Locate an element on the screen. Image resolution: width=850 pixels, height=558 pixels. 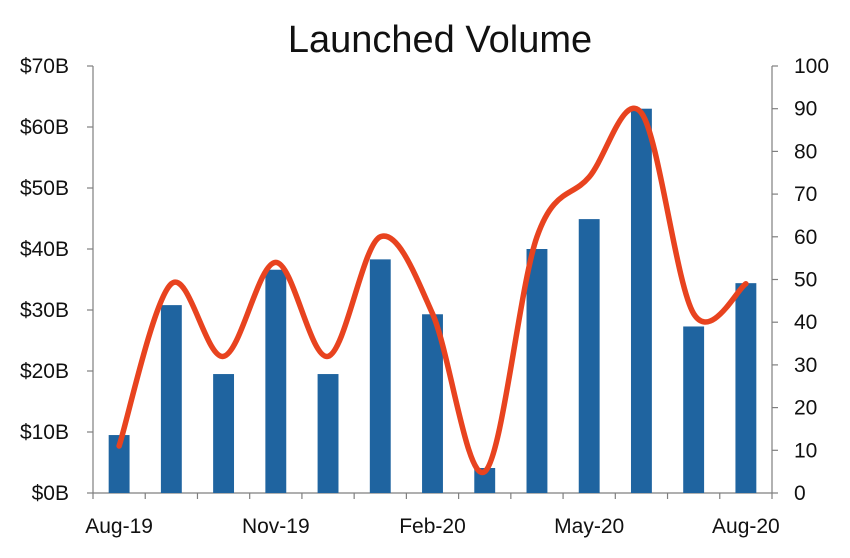
y-left-tick-label: $70B is located at coordinates (44, 66).